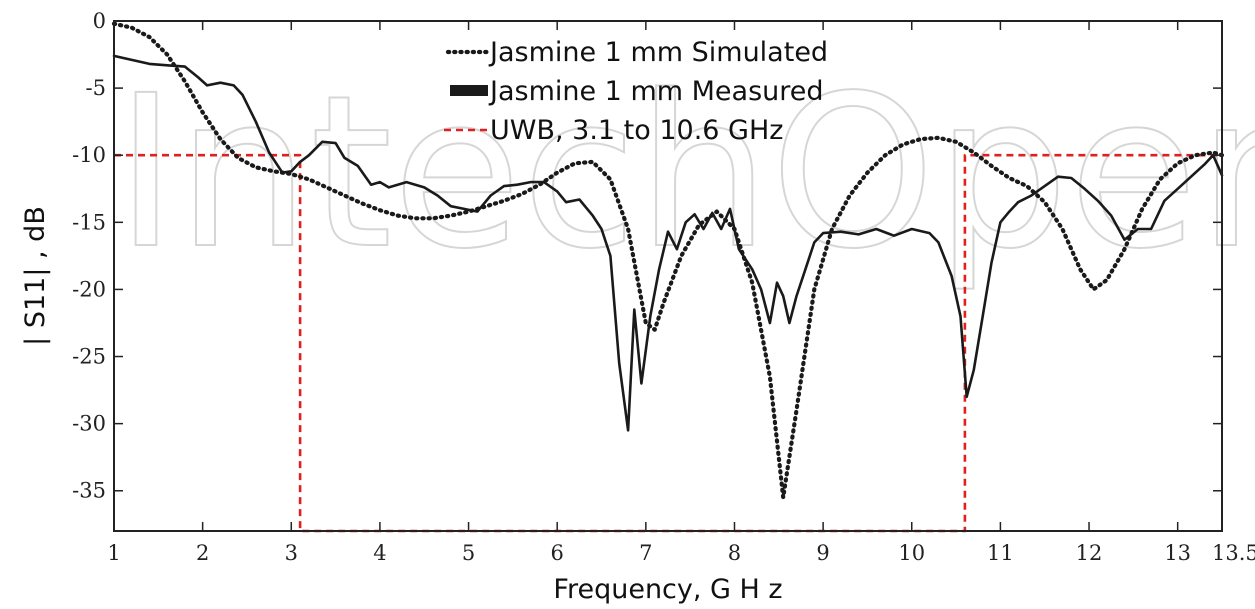 This screenshot has height=609, width=1255. Describe the element at coordinates (468, 553) in the screenshot. I see `x-tick-label: 5` at that location.